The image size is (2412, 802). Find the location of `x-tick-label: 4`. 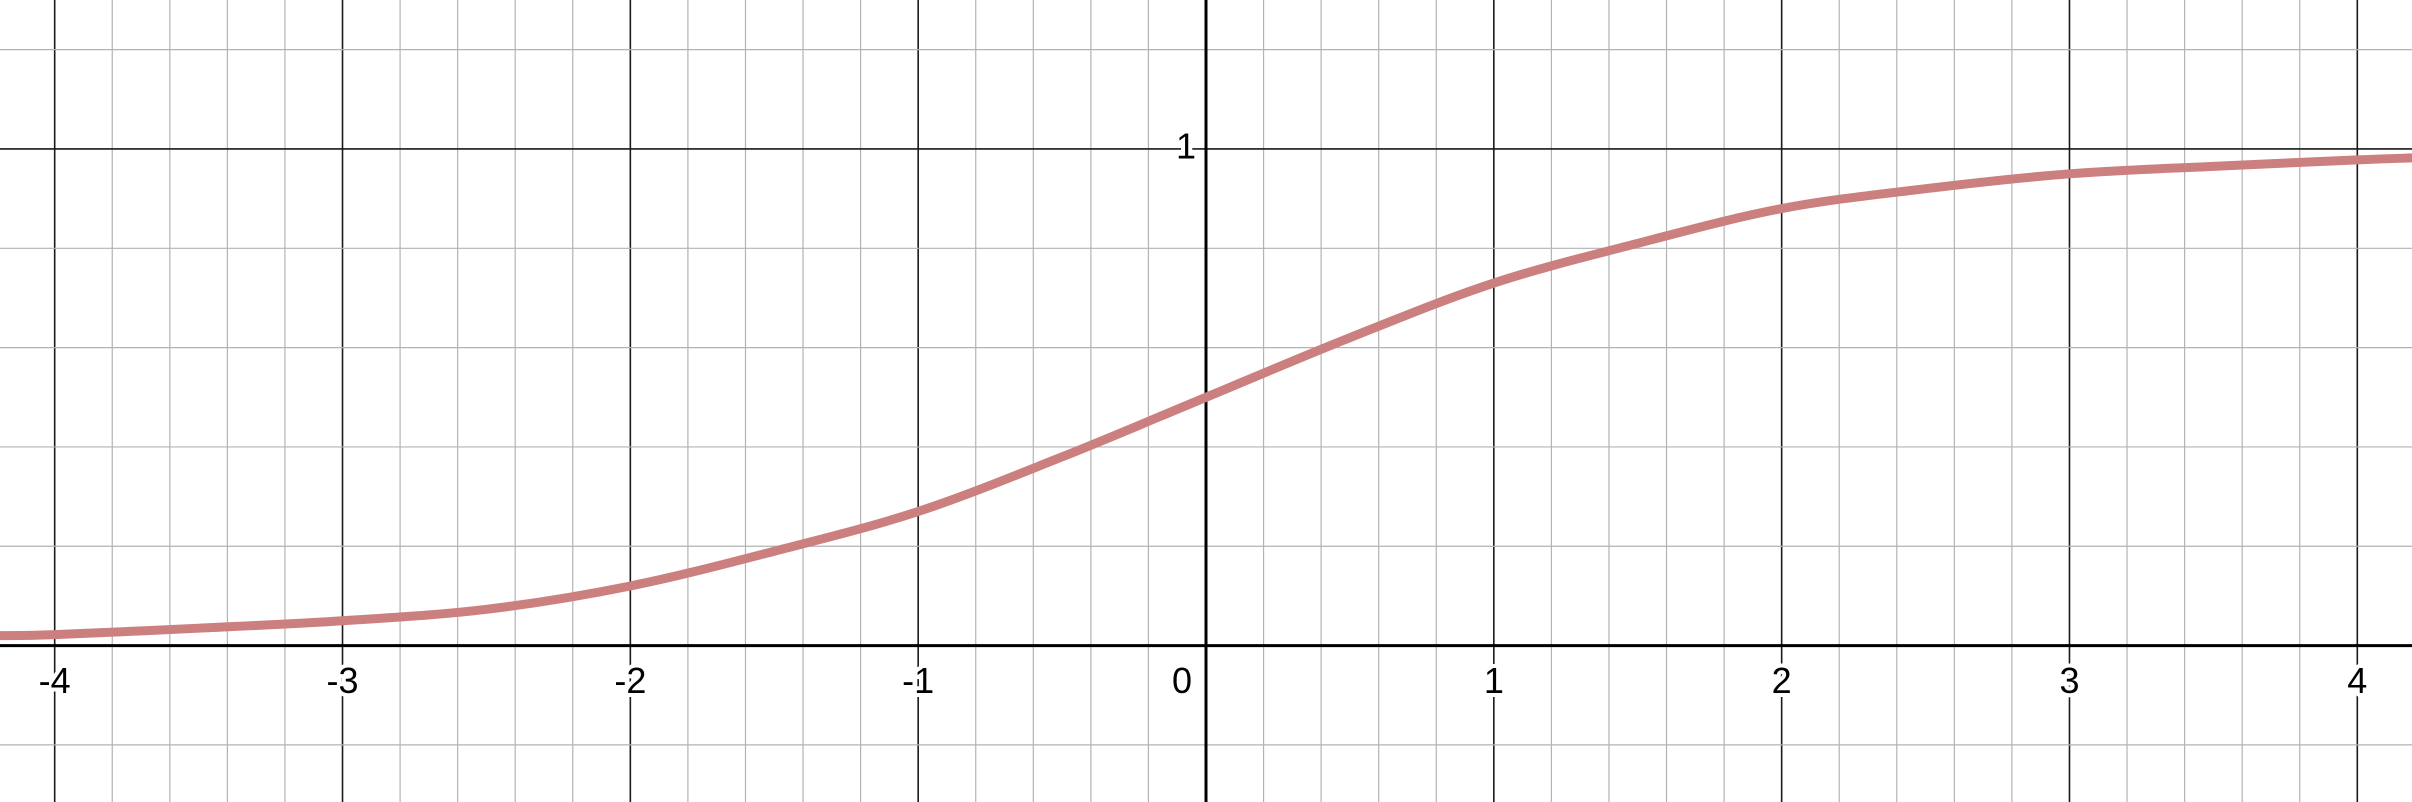

x-tick-label: 4 is located at coordinates (2357, 680).